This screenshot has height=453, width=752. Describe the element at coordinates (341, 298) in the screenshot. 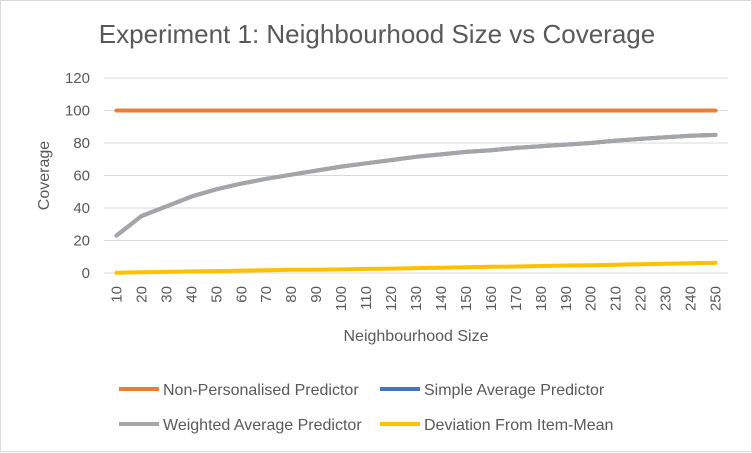

I see `x-tick-label: 100` at that location.